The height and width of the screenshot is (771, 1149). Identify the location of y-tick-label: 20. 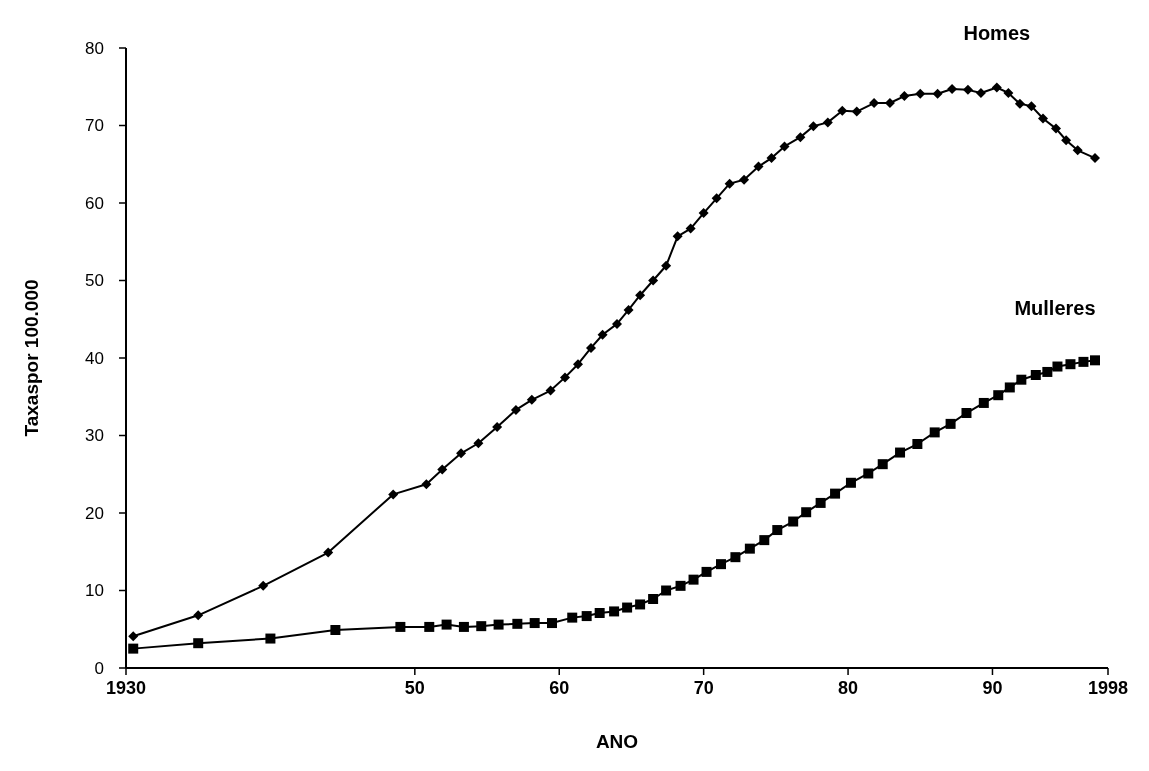
(94, 513).